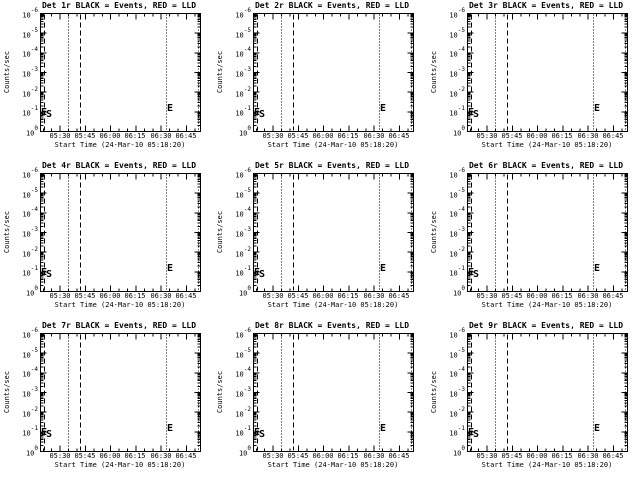 The width and height of the screenshot is (640, 480). What do you see at coordinates (85, 136) in the screenshot?
I see `x-tick-label: 05:45` at bounding box center [85, 136].